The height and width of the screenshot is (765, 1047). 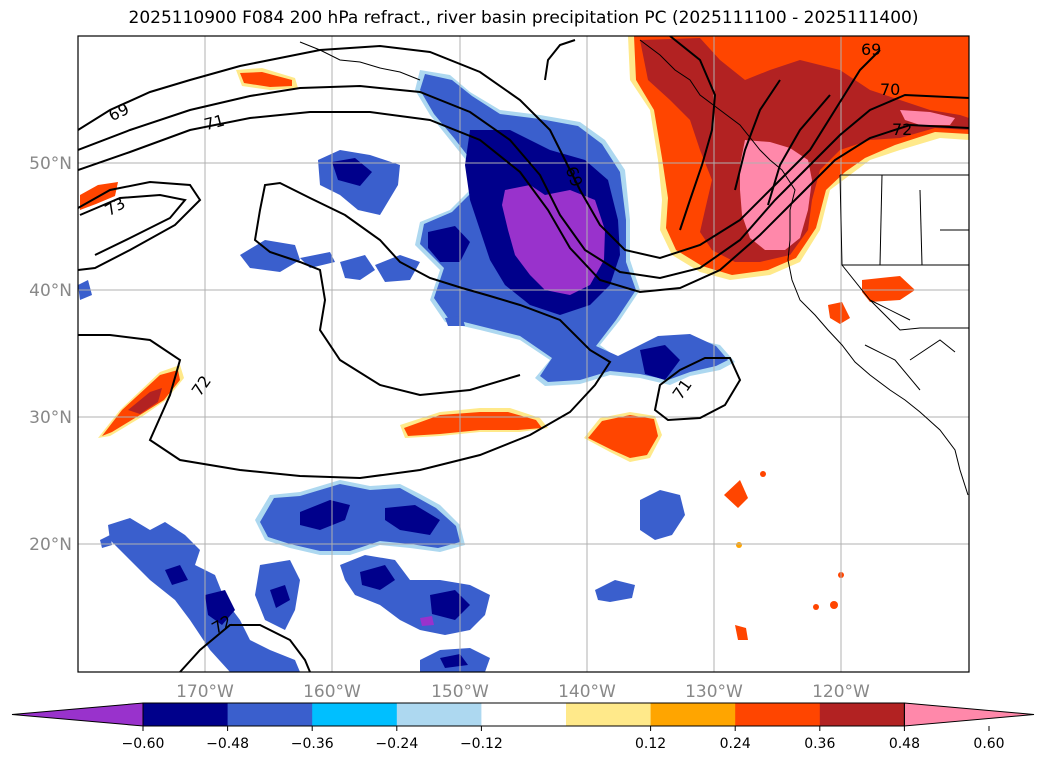 What do you see at coordinates (227, 744) in the screenshot?
I see `colorbar-tick-label: −0.48` at bounding box center [227, 744].